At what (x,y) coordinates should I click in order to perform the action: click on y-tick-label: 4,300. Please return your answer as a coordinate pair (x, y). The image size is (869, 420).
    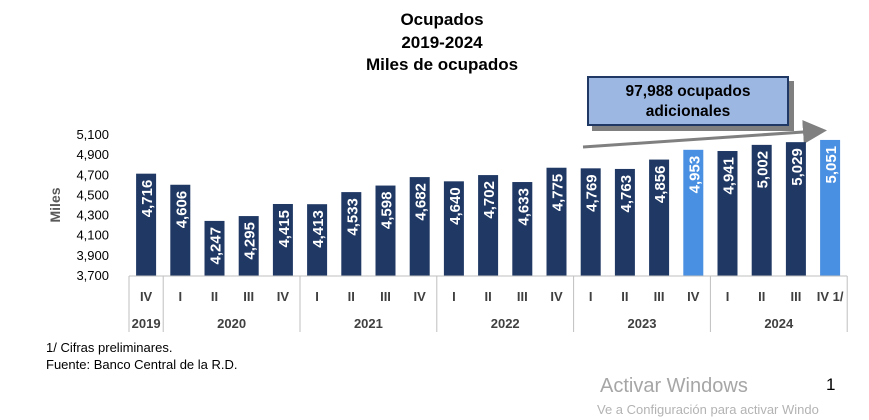
    Looking at the image, I should click on (92, 215).